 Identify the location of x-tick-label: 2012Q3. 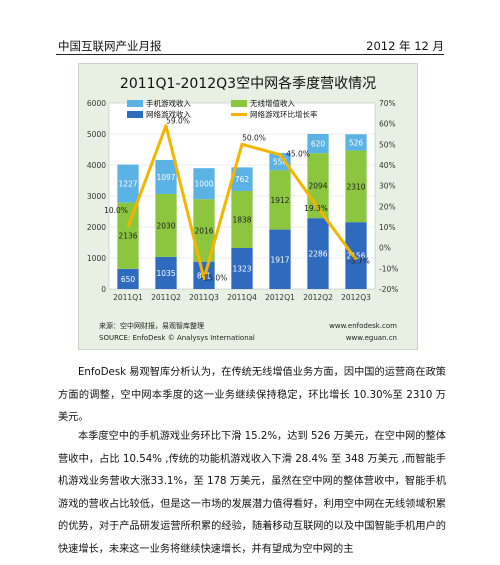
(356, 297).